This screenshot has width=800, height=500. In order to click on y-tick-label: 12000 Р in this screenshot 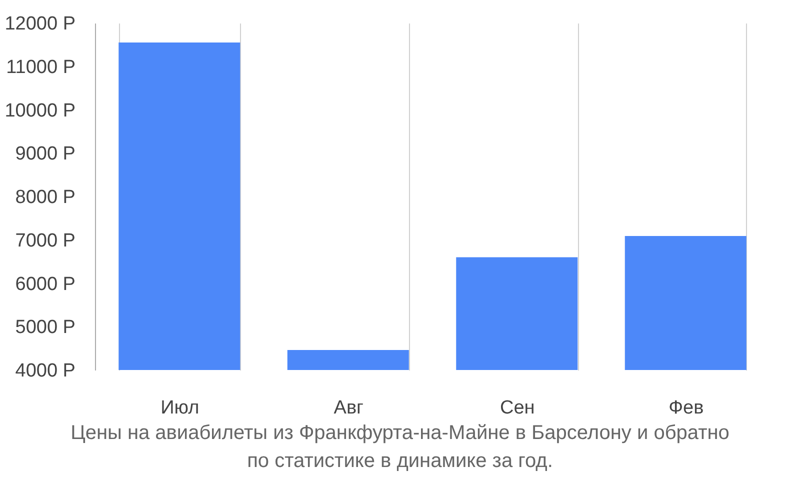, I will do `click(40, 24)`.